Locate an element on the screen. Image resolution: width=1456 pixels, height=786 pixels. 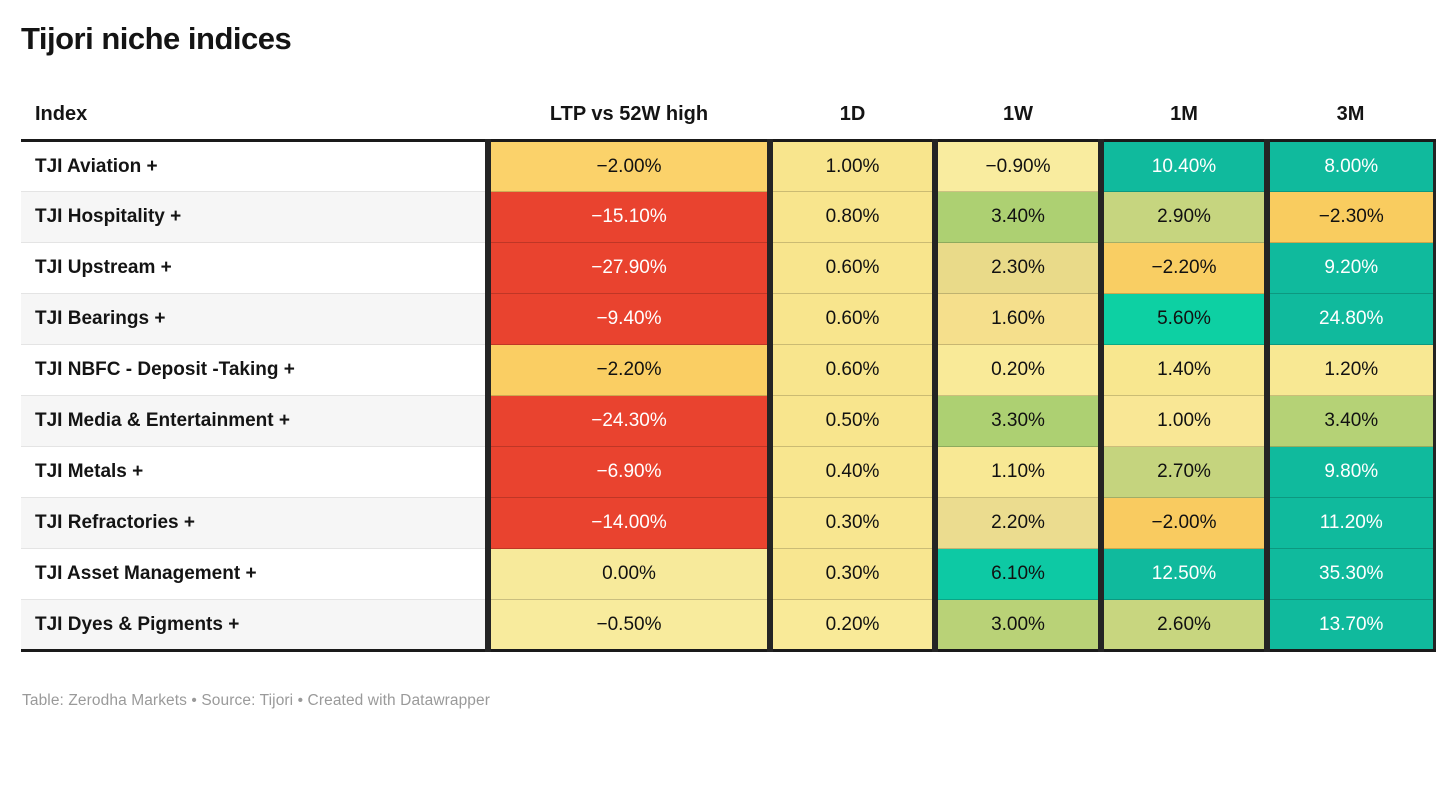
column-header-index: Index is located at coordinates (254, 104).